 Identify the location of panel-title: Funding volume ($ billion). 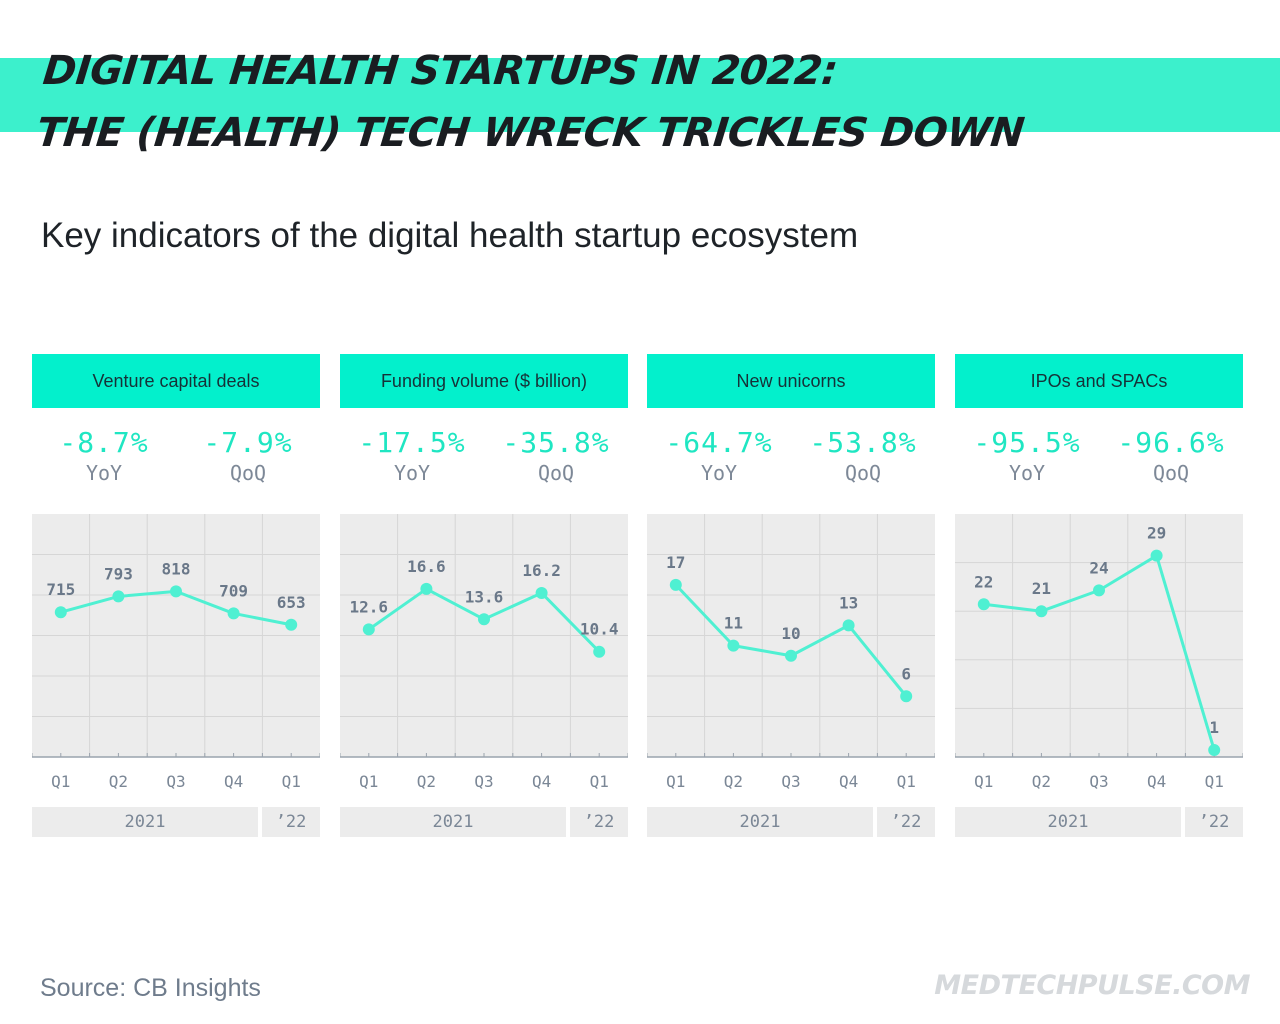
(484, 381).